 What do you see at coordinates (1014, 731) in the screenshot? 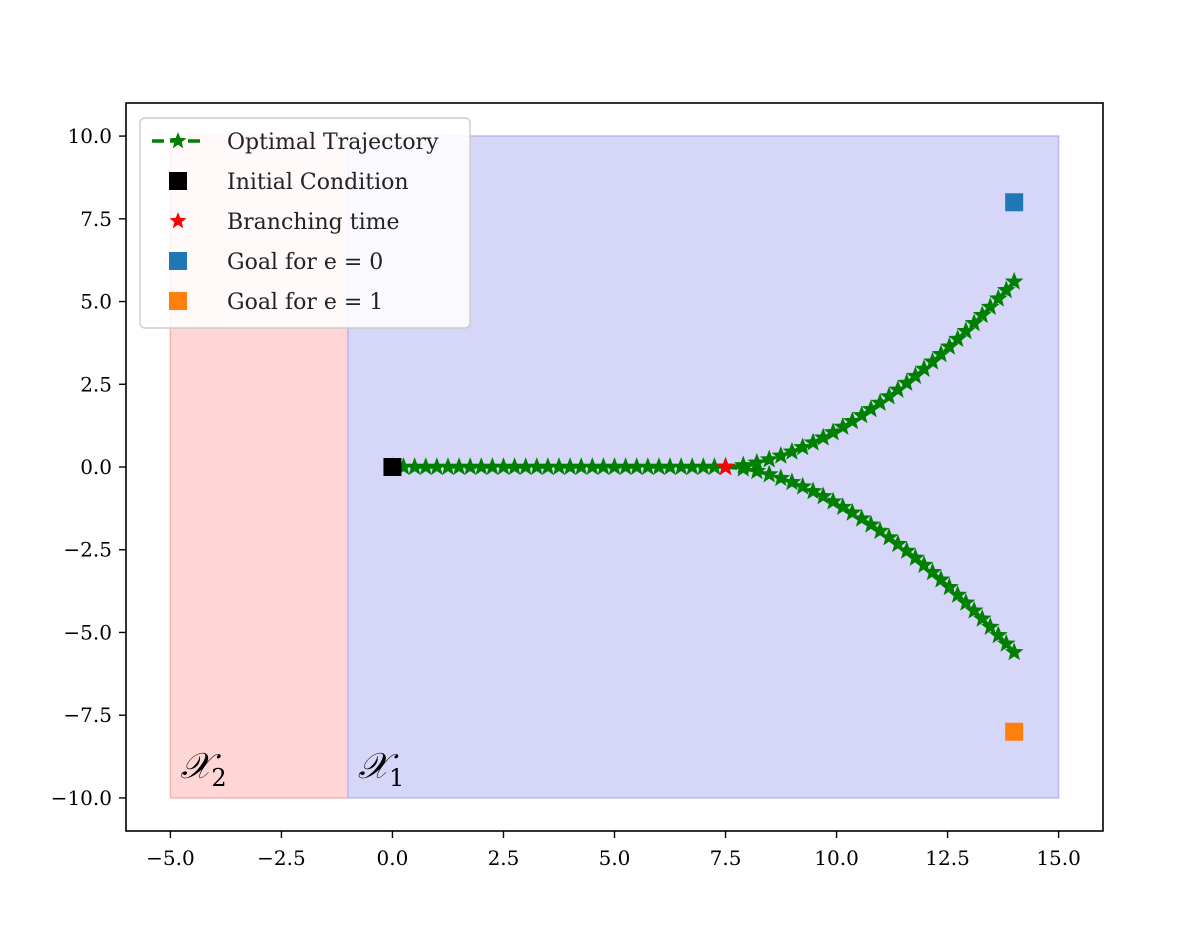
I see `marker-goal-e1` at bounding box center [1014, 731].